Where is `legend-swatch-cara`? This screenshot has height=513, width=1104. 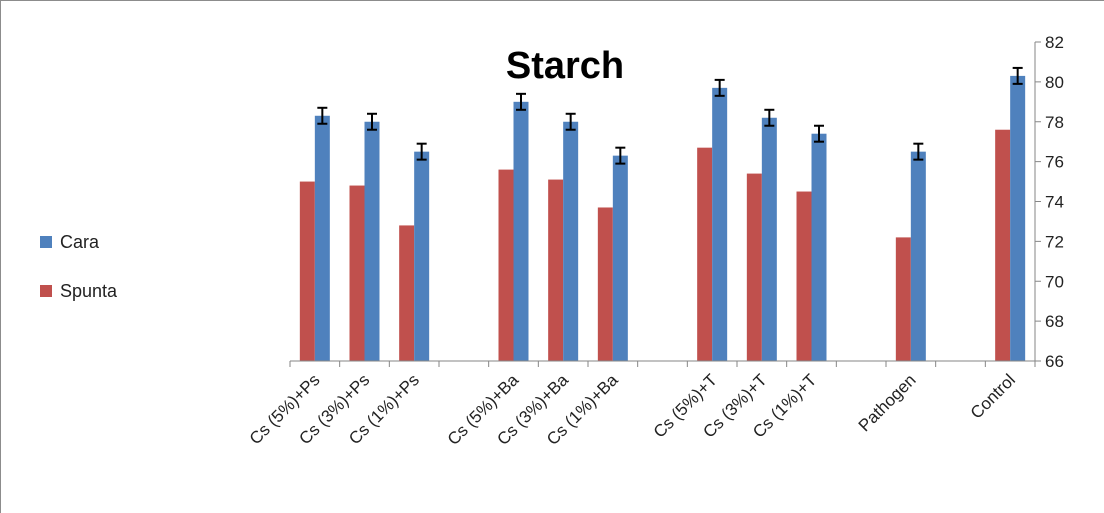
legend-swatch-cara is located at coordinates (46, 242).